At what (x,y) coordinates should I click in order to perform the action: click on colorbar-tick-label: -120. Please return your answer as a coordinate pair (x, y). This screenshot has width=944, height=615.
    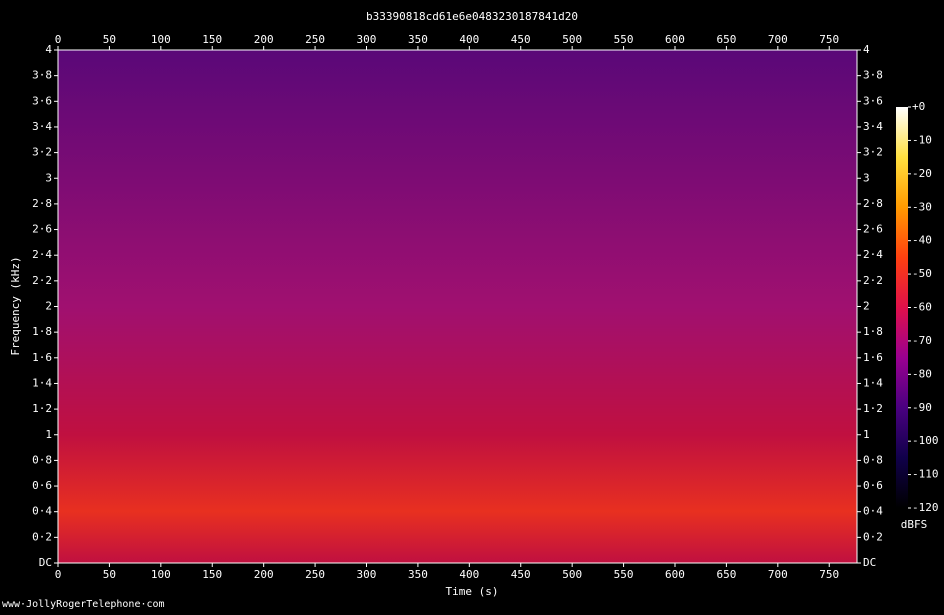
    Looking at the image, I should click on (925, 507).